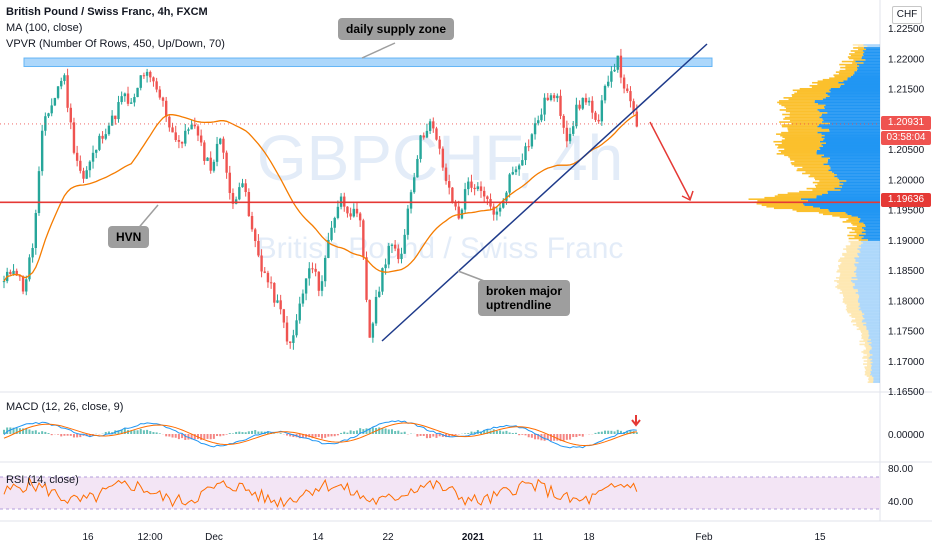 The width and height of the screenshot is (932, 550). Describe the element at coordinates (149, 537) in the screenshot. I see `time-tick-label: 12:00` at that location.